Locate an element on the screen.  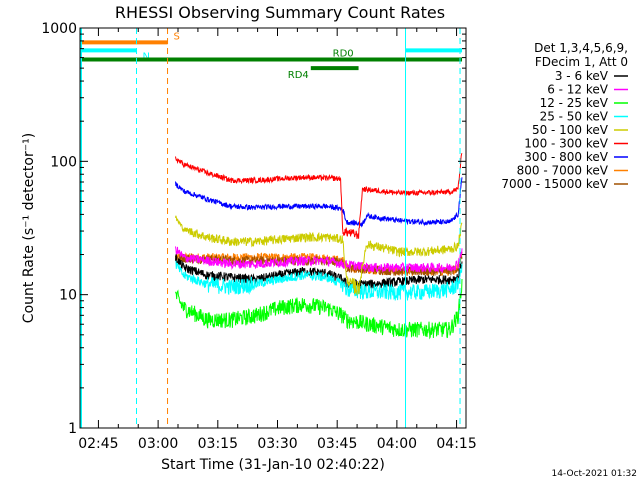
legend-label: 25 - 50 keV is located at coordinates (574, 117).